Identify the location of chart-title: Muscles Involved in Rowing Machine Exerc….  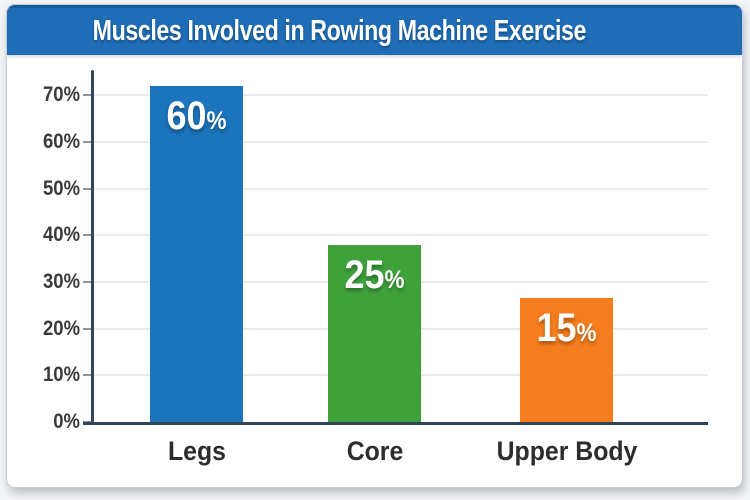
(339, 31).